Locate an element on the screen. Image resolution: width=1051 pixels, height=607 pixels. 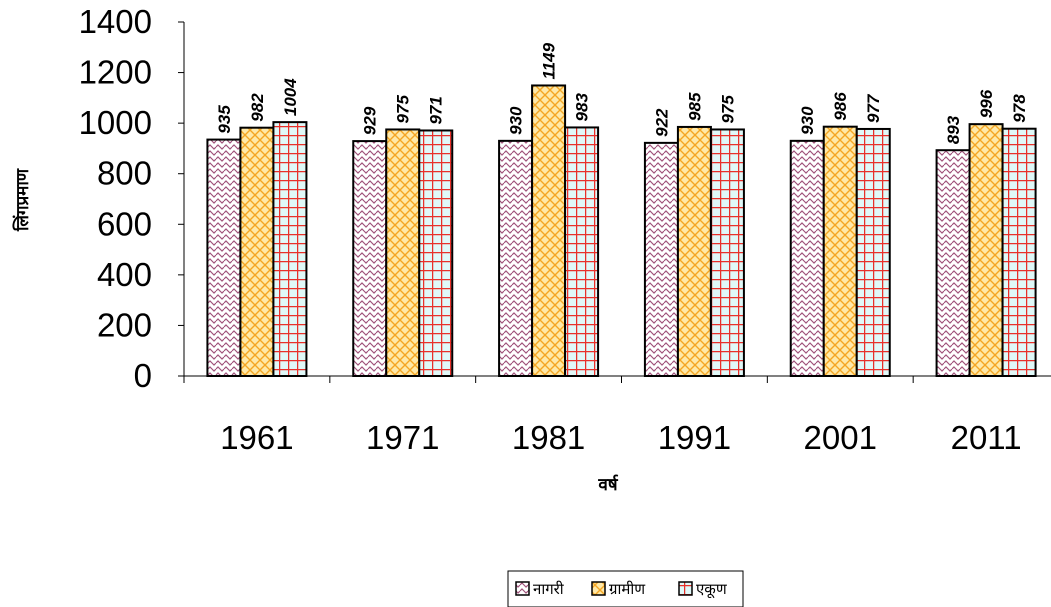
data-label: 978 is located at coordinates (1019, 108).